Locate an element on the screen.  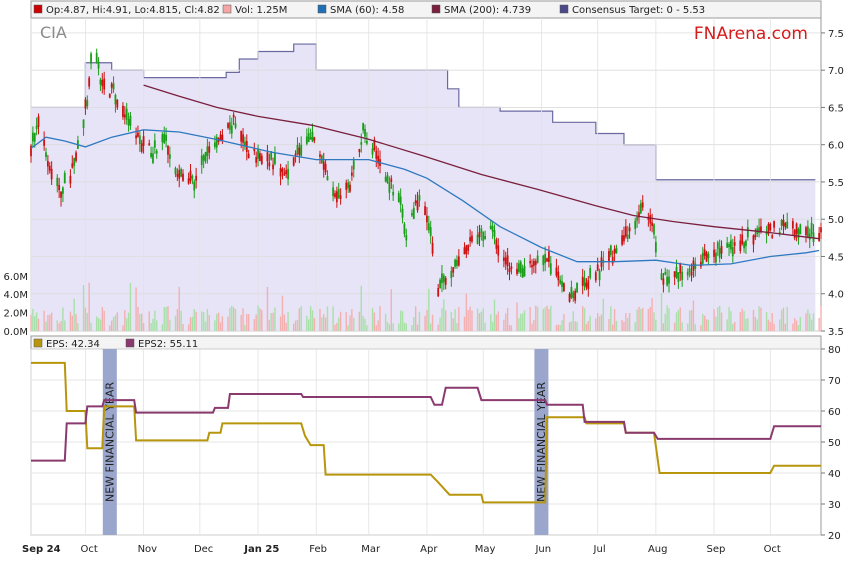
x-month-label: Sep 24 is located at coordinates (41, 549).